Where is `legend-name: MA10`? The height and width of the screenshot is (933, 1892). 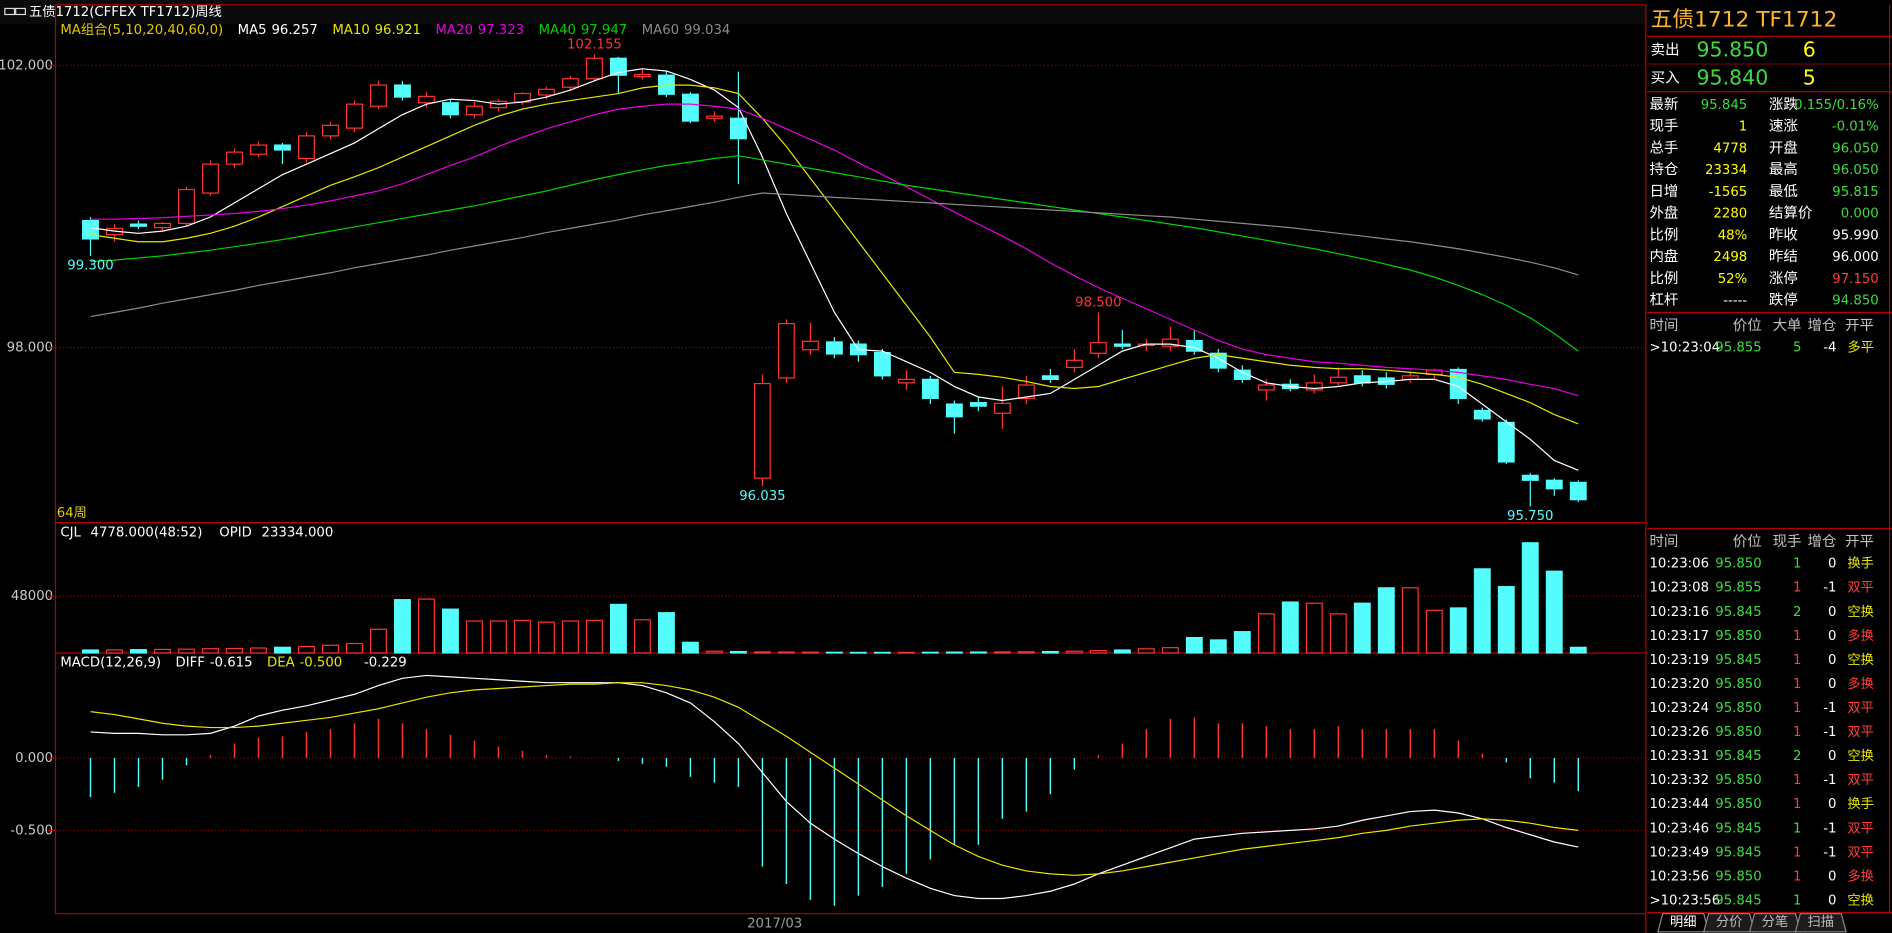
legend-name: MA10 is located at coordinates (350, 30).